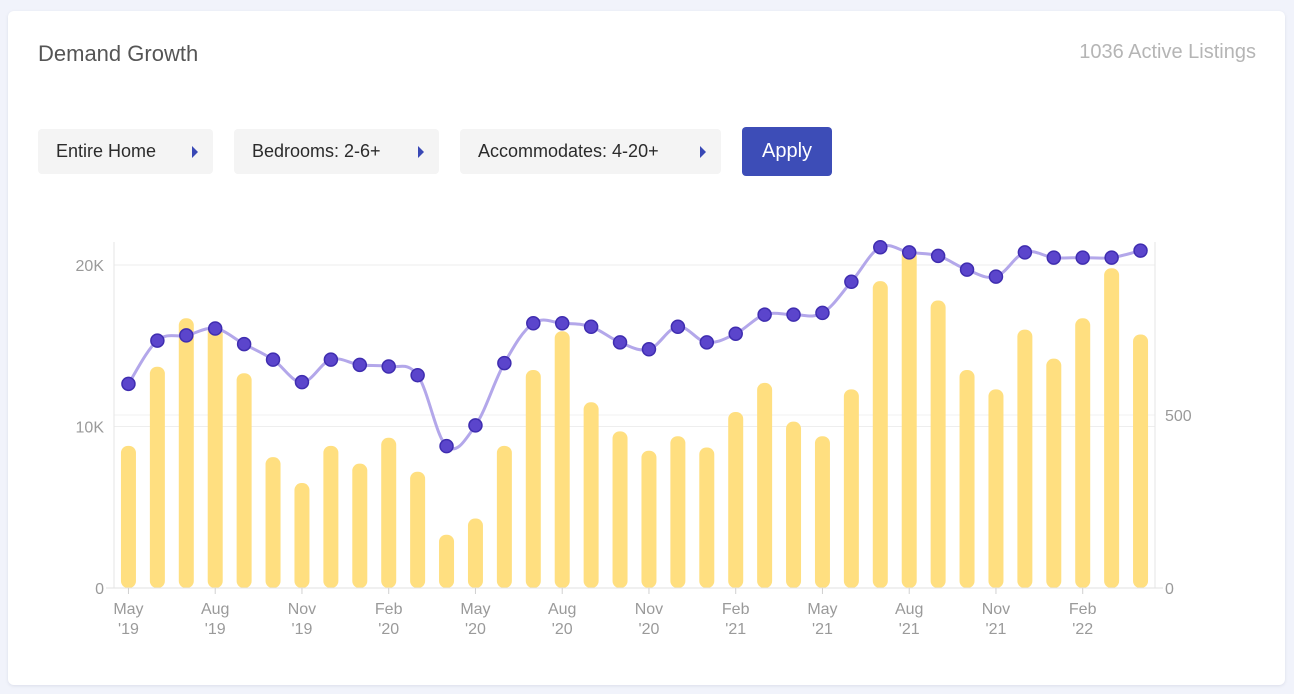 This screenshot has height=694, width=1294. What do you see at coordinates (99, 589) in the screenshot?
I see `y-left-tick-label: 0` at bounding box center [99, 589].